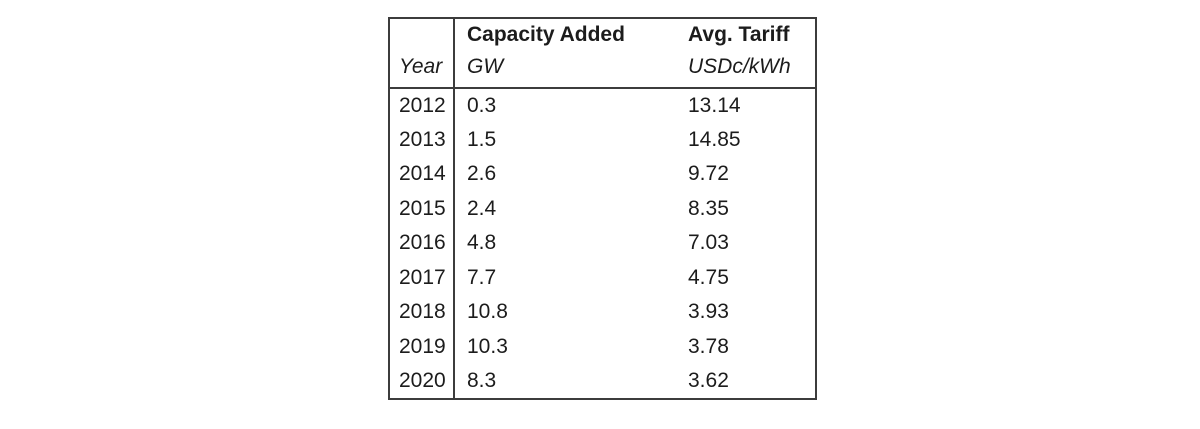  What do you see at coordinates (746, 53) in the screenshot?
I see `tariff-column-header: Avg. Tariff USDc/kWh` at bounding box center [746, 53].